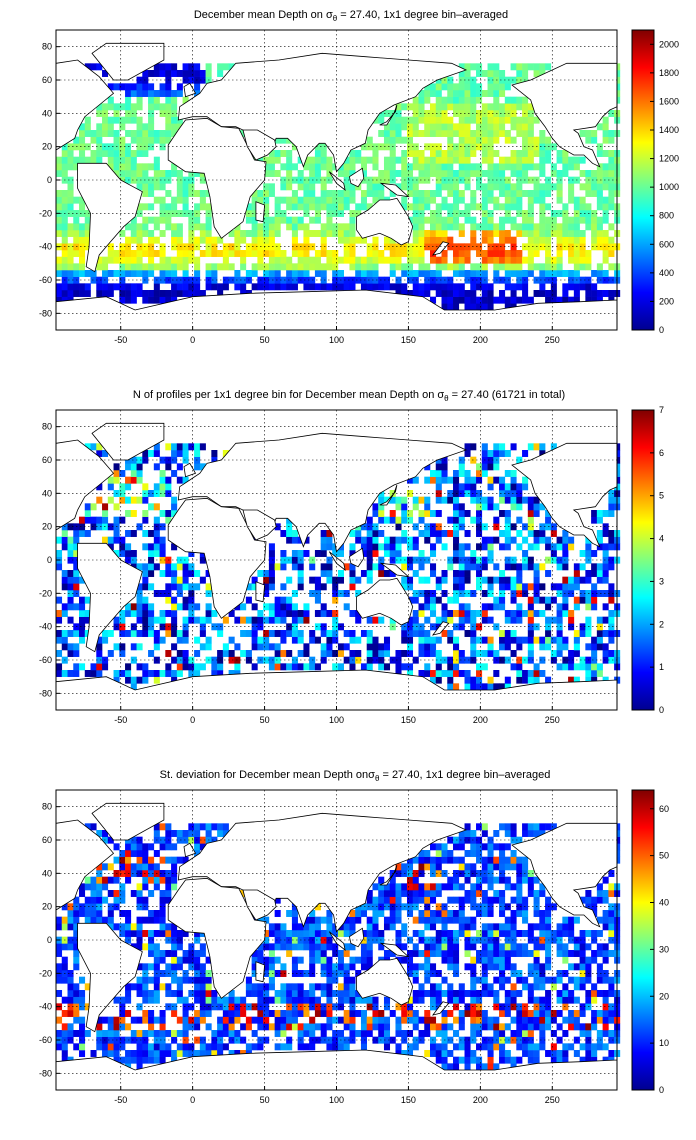 This screenshot has width=696, height=1140. What do you see at coordinates (669, 44) in the screenshot?
I see `colorbar-tick-label: 2000` at bounding box center [669, 44].